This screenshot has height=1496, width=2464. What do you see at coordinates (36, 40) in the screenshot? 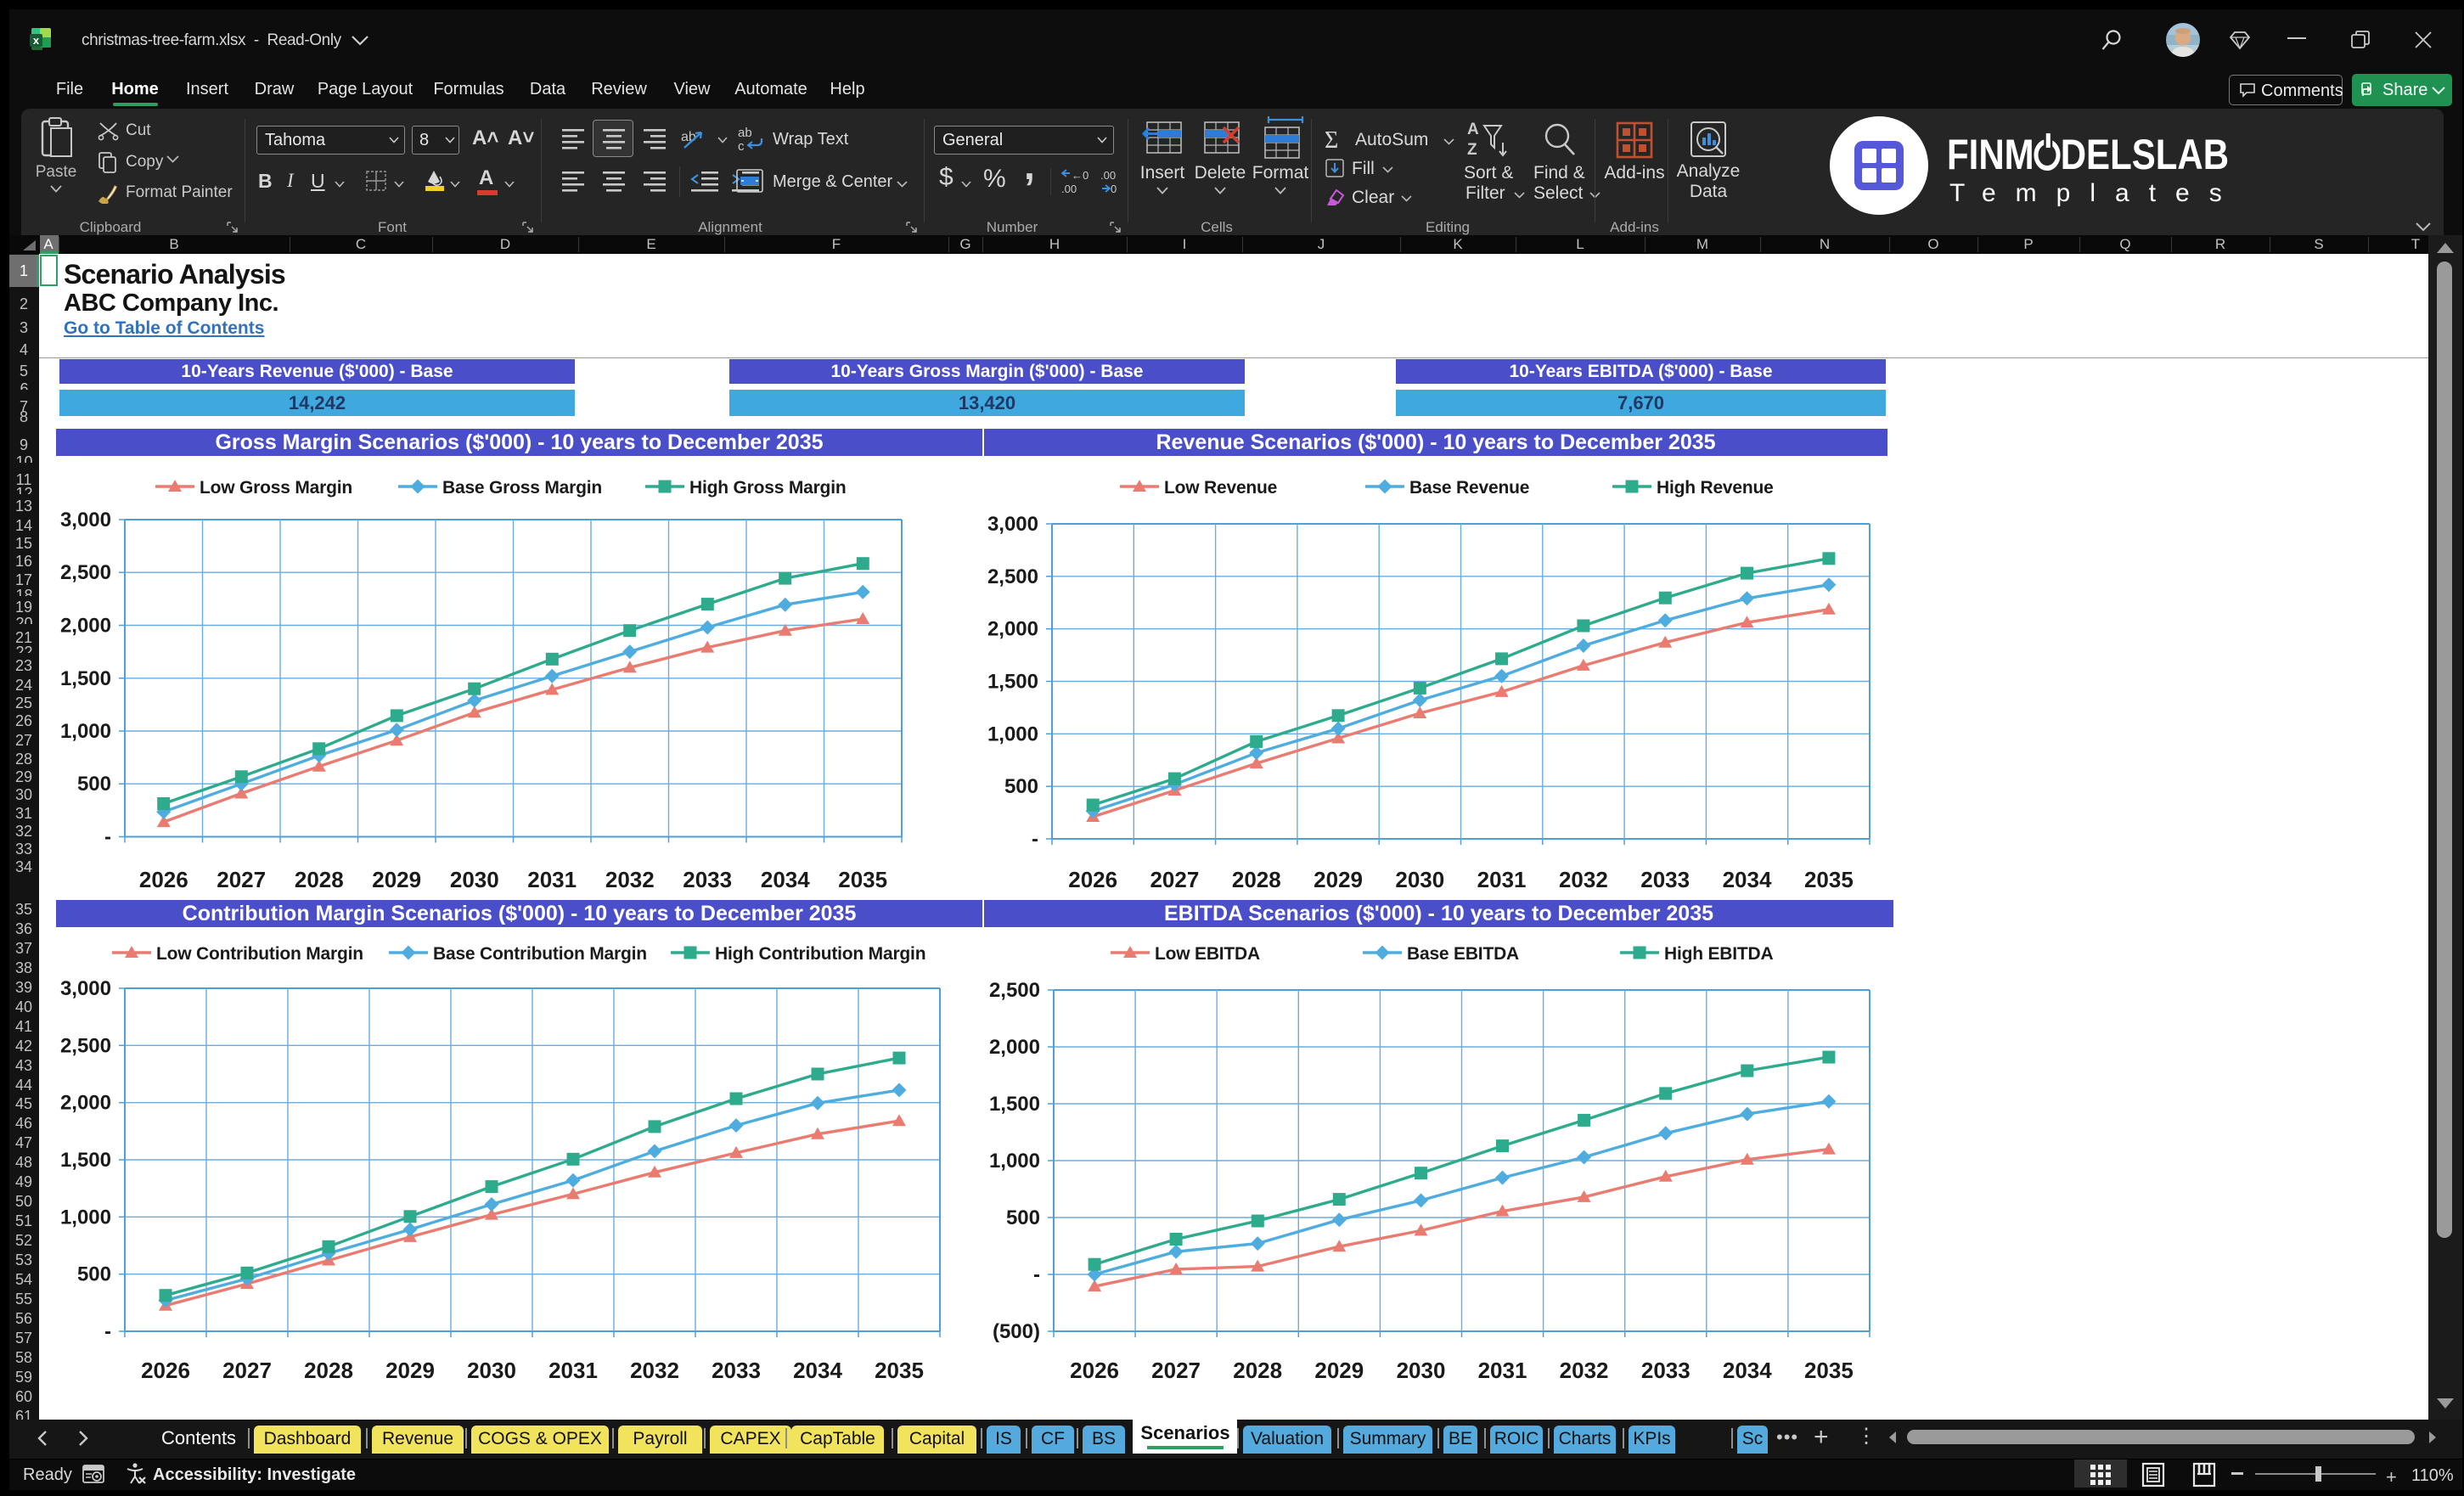
I see `svg-text: x` at bounding box center [36, 40].